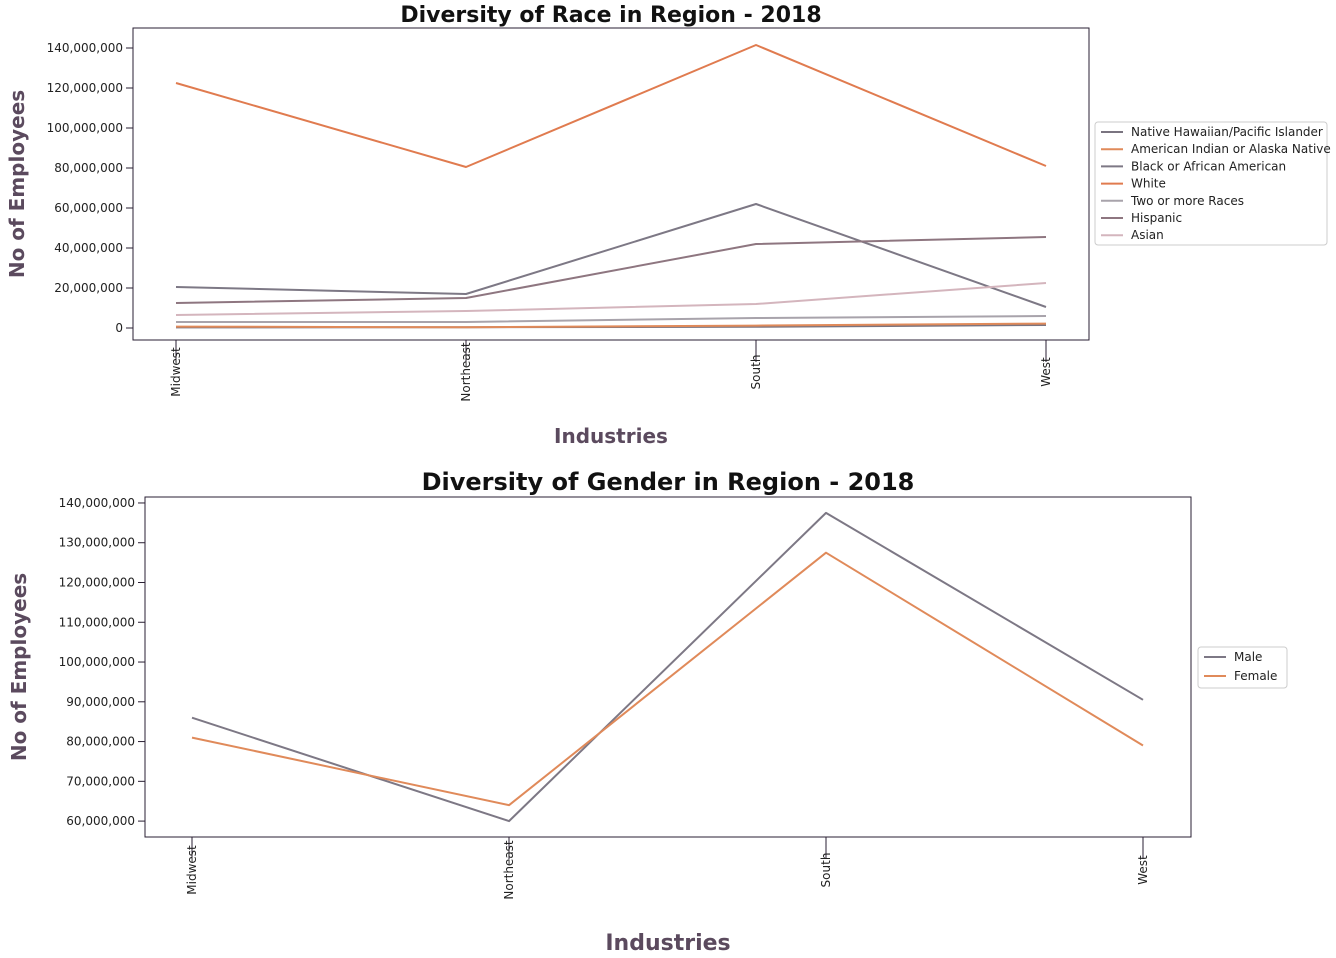 This screenshot has width=1336, height=958. Describe the element at coordinates (88, 248) in the screenshot. I see `y-tick-label: 40,000,000` at that location.